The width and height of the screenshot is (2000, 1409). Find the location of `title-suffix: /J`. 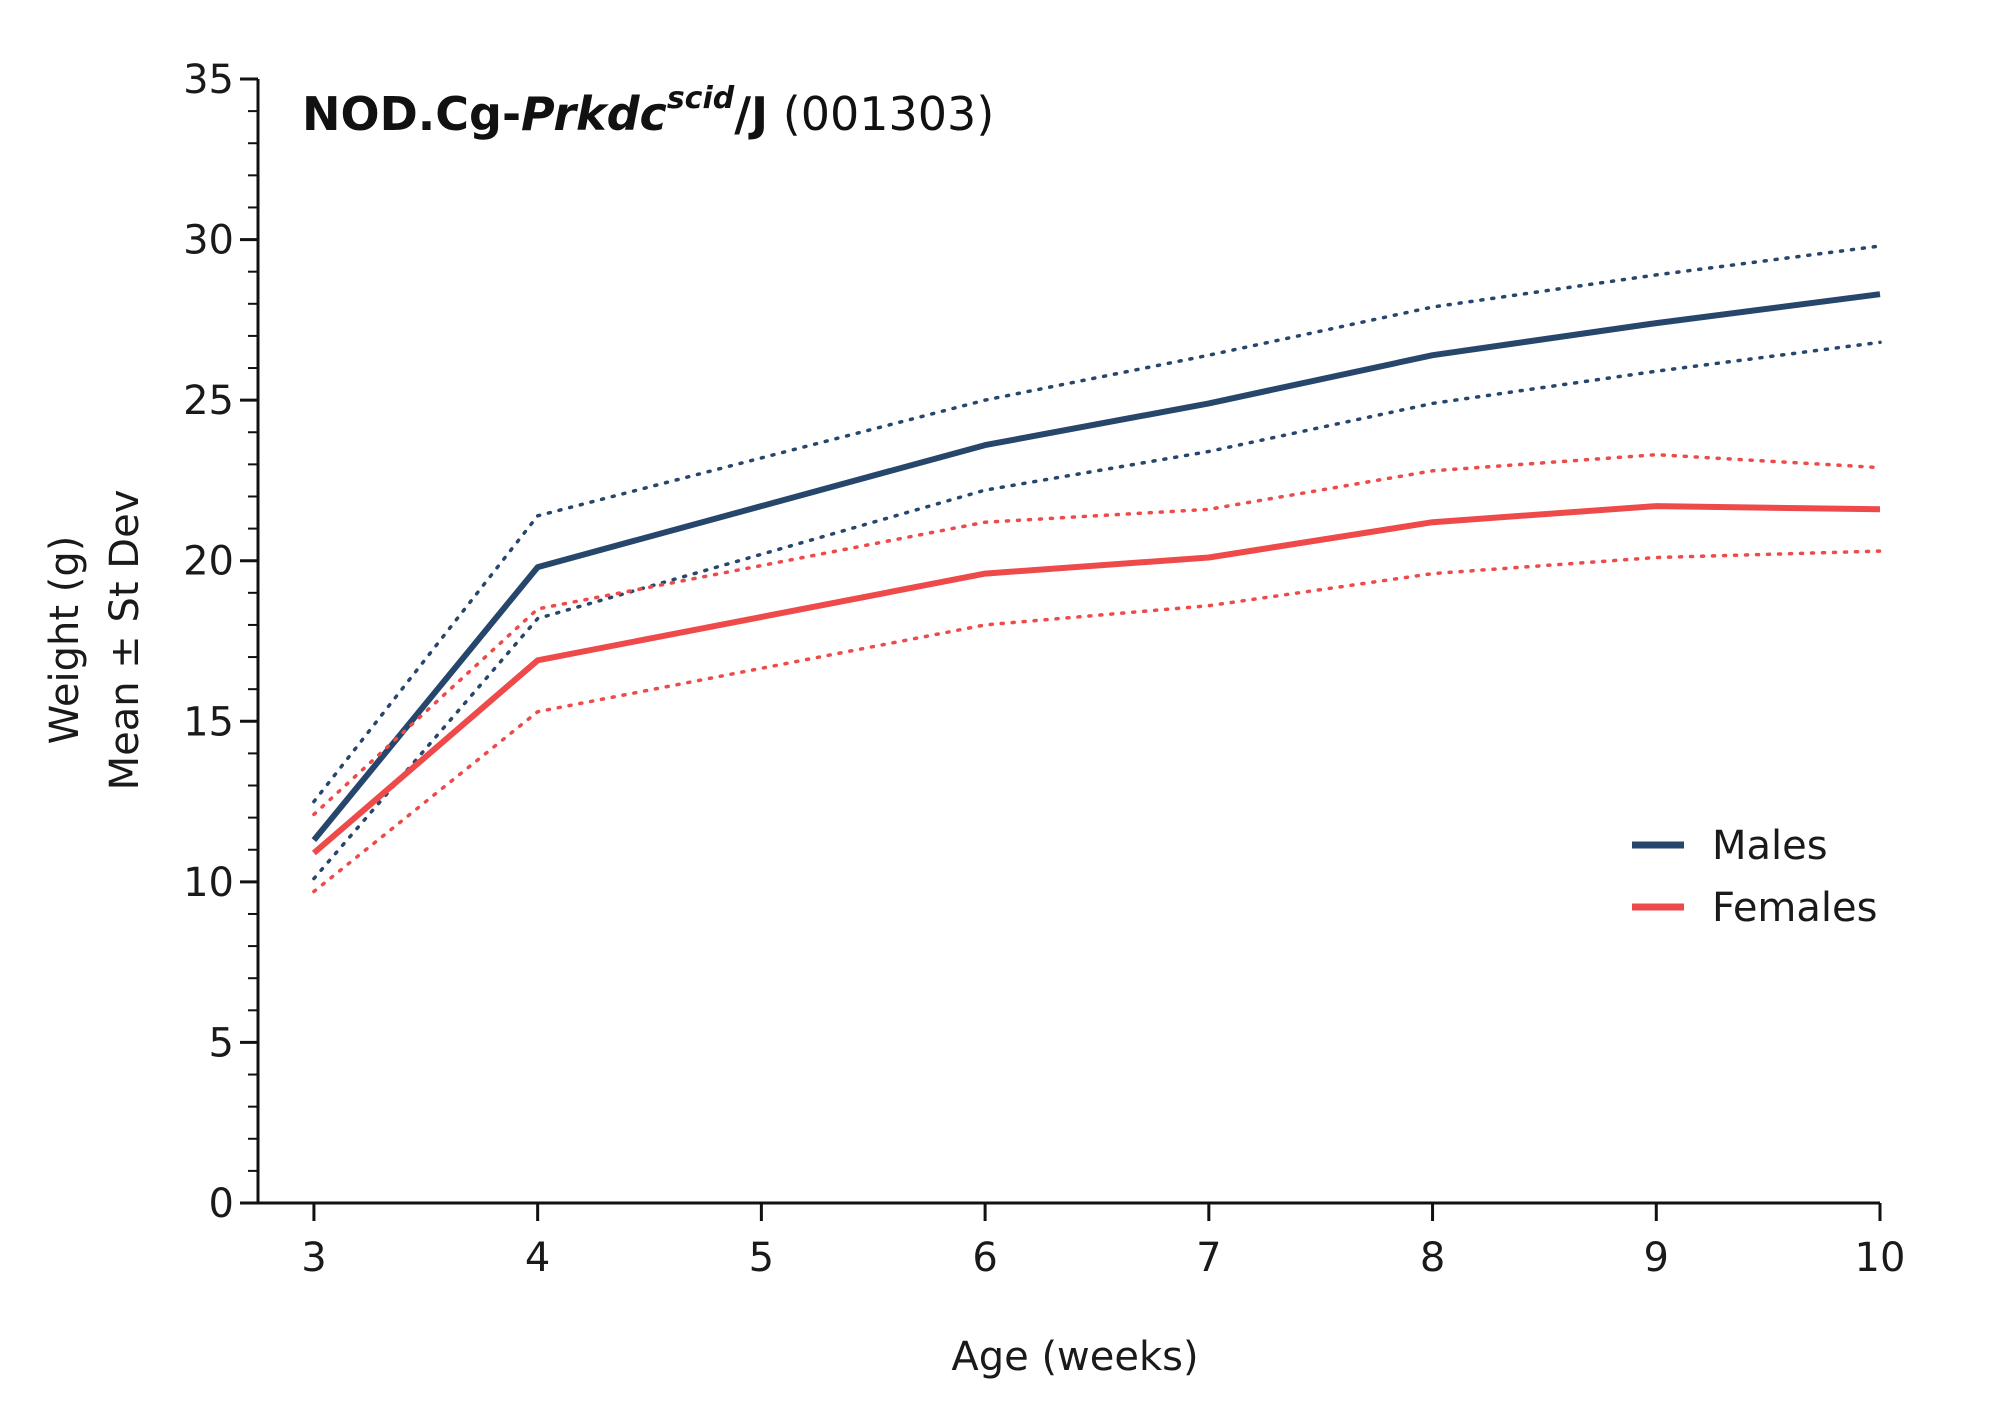

title-suffix: /J is located at coordinates (751, 114).